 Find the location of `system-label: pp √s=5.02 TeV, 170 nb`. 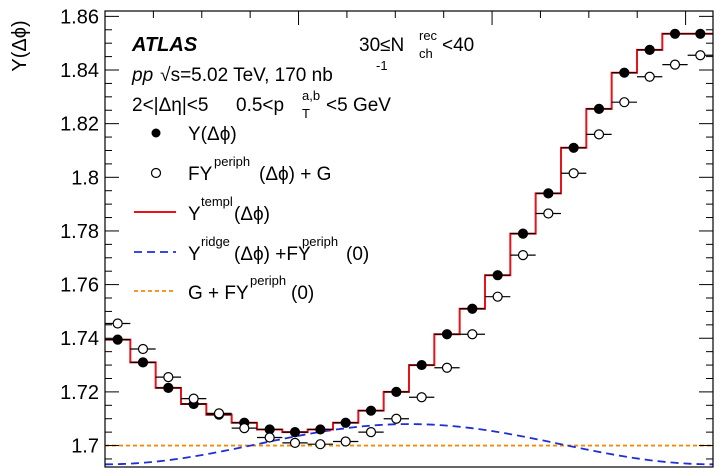

system-label: pp √s=5.02 TeV, 170 nb is located at coordinates (232, 75).